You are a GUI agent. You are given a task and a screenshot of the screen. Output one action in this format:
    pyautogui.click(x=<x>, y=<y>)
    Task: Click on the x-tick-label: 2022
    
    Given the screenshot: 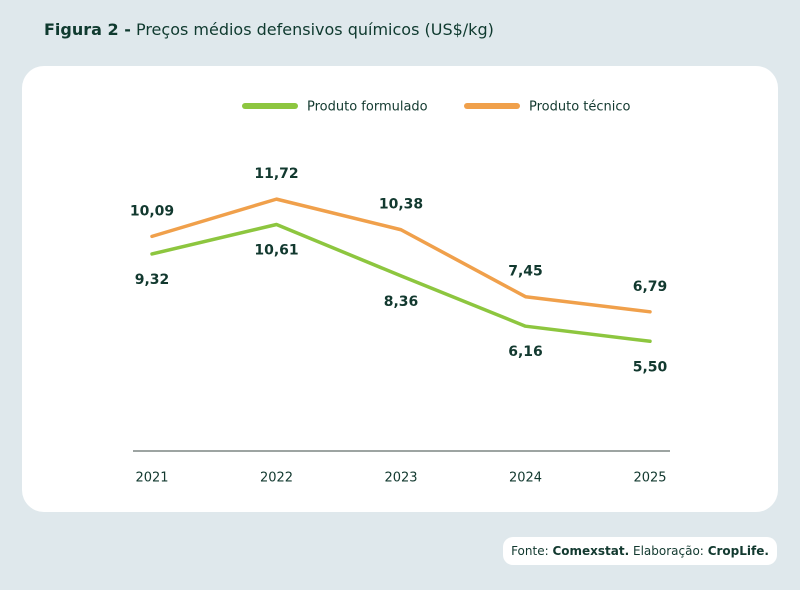 What is the action you would take?
    pyautogui.click(x=276, y=478)
    